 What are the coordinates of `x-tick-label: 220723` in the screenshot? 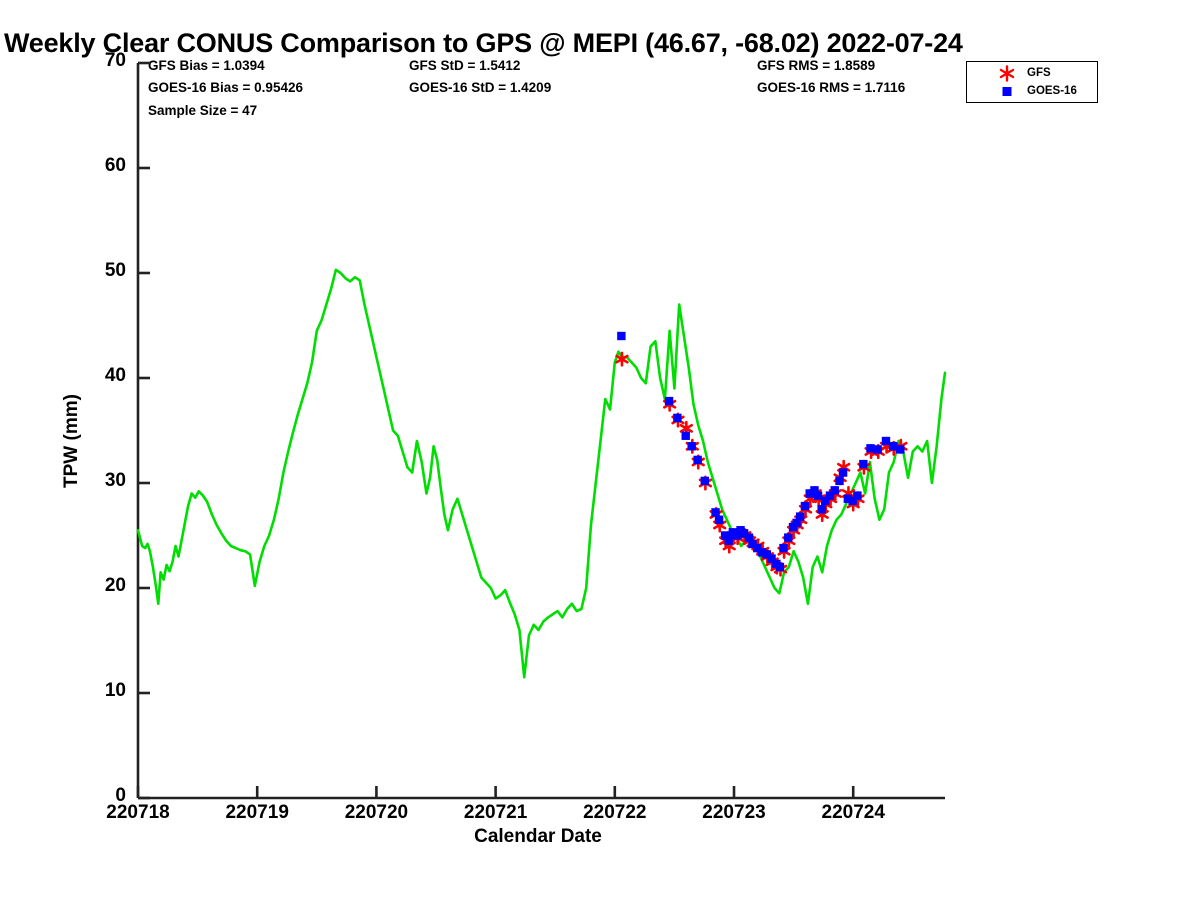 It's located at (734, 812).